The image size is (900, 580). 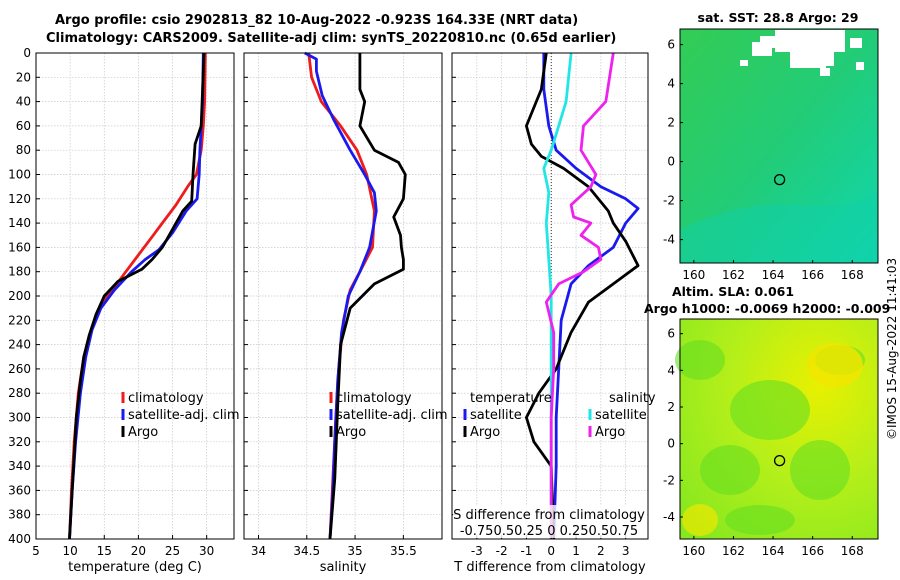 What do you see at coordinates (19, 393) in the screenshot?
I see `y-tick-label: 280` at bounding box center [19, 393].